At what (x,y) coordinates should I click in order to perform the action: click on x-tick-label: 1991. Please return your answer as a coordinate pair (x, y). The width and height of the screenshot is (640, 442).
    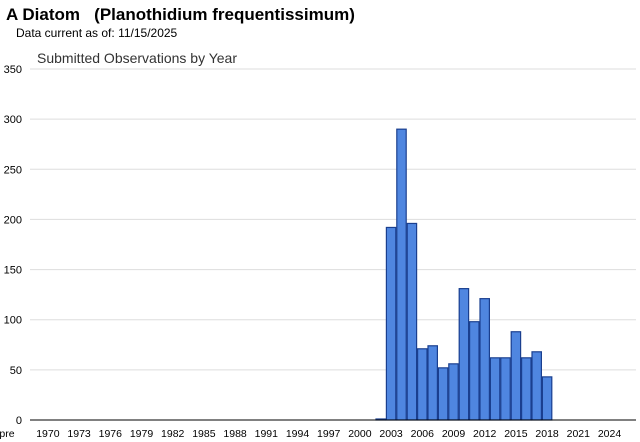
    Looking at the image, I should click on (267, 434).